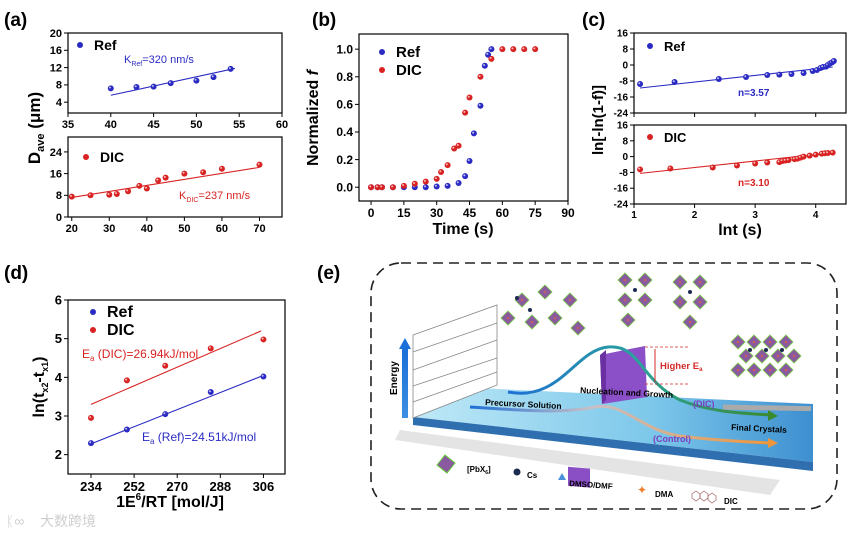  I want to click on x-tick-label: 45, so click(153, 125).